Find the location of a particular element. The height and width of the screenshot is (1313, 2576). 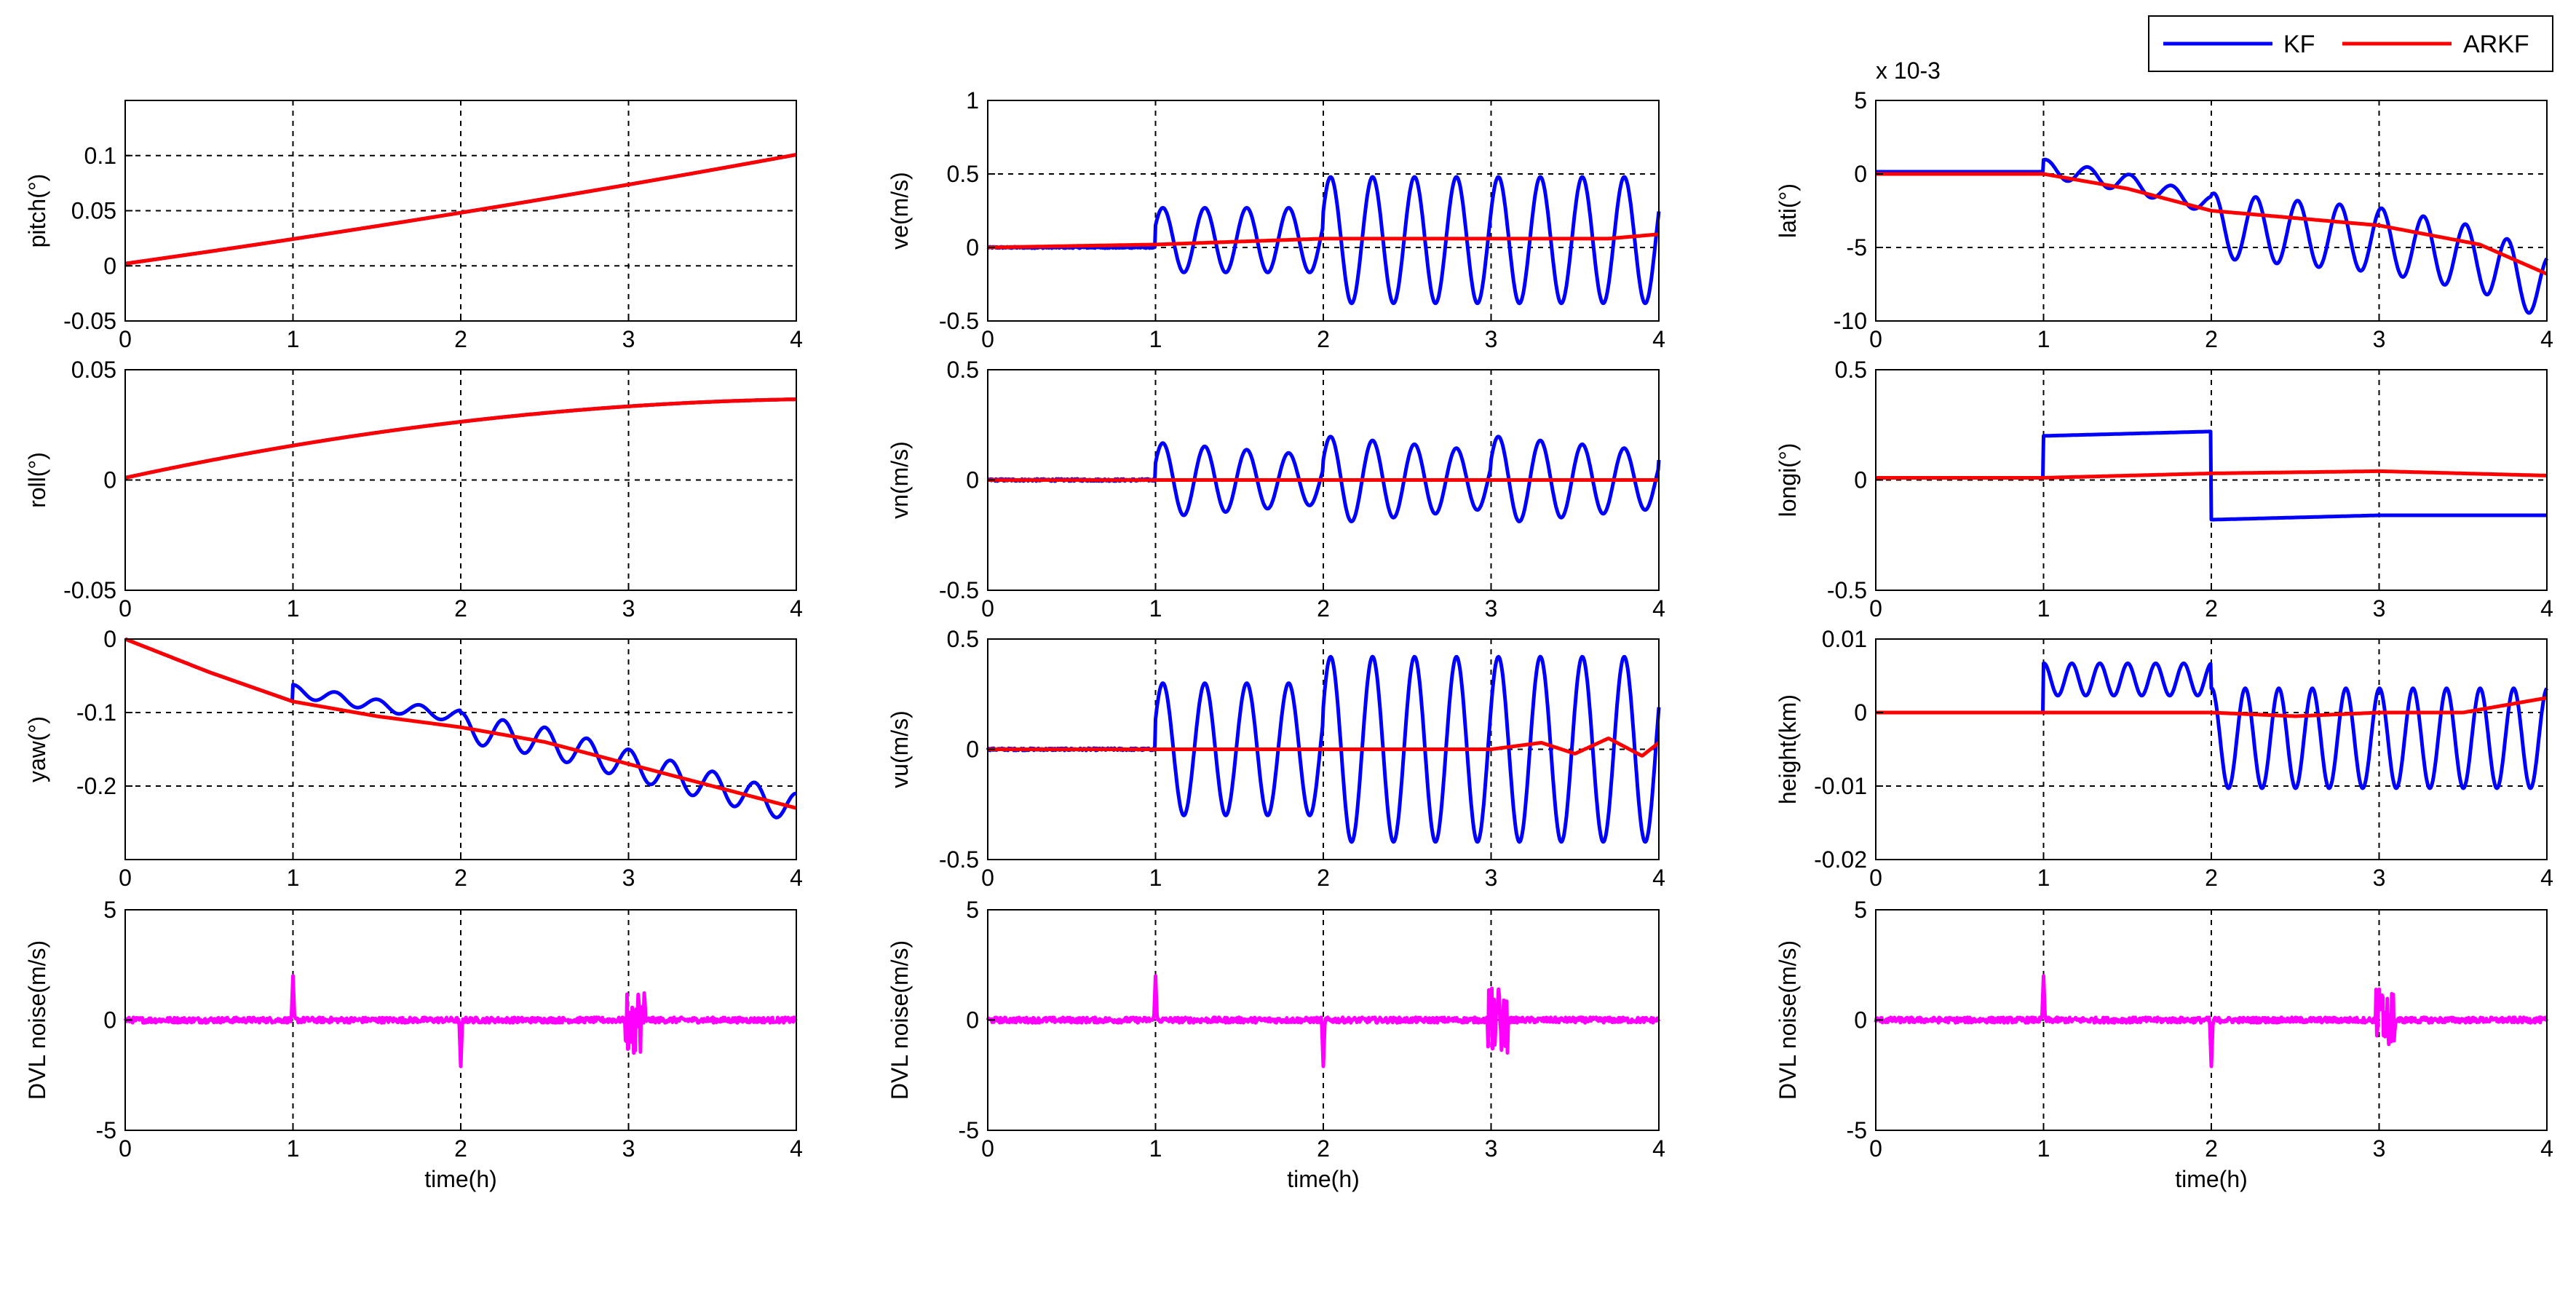

y-tick-label: 0.01 is located at coordinates (1844, 639).